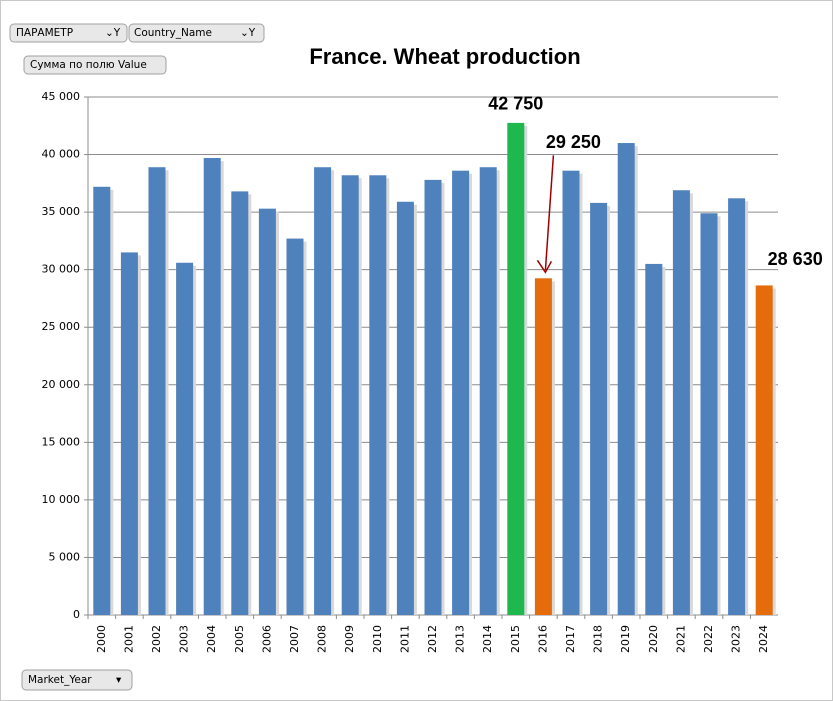  What do you see at coordinates (515, 104) in the screenshot?
I see `value-label: 42 750` at bounding box center [515, 104].